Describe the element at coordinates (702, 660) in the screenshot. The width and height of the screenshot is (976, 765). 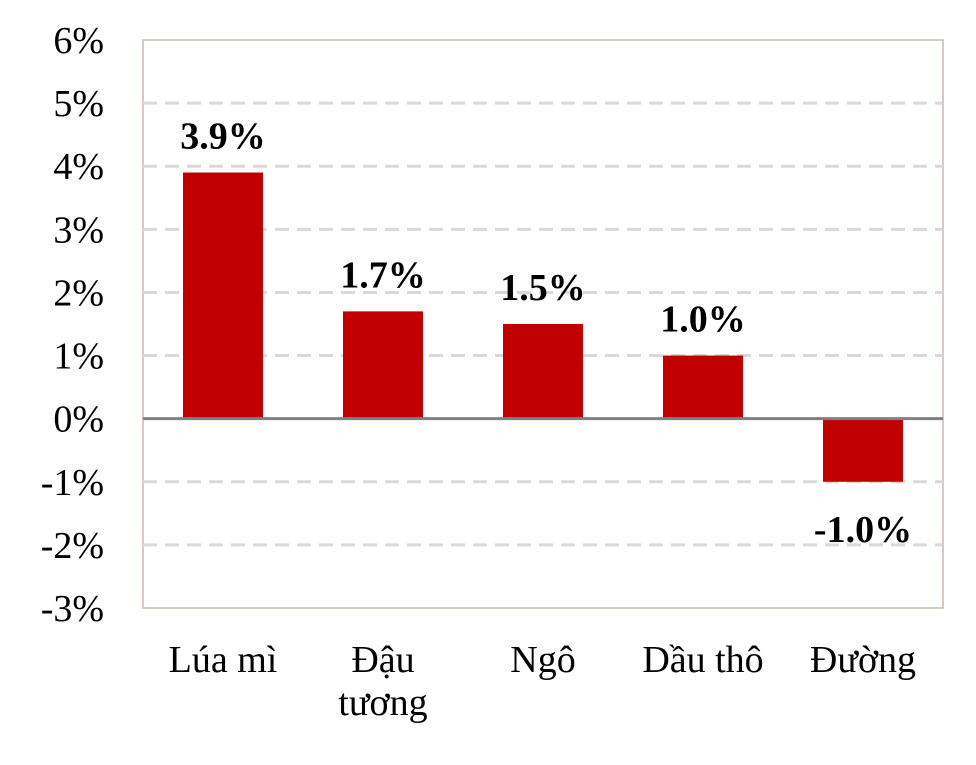
I see `category-label: Dầu thô` at that location.